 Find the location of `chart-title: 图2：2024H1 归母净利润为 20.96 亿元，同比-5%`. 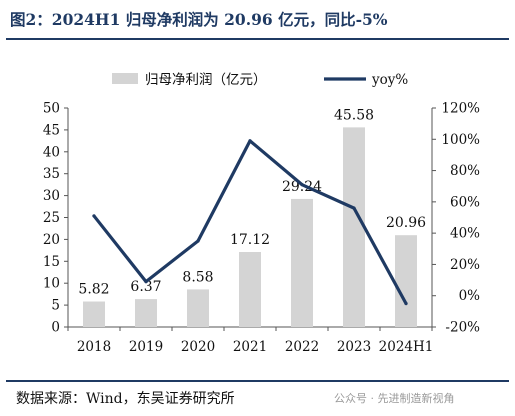

chart-title: 图2：2024H1 归母净利润为 20.96 亿元，同比-5% is located at coordinates (199, 19).